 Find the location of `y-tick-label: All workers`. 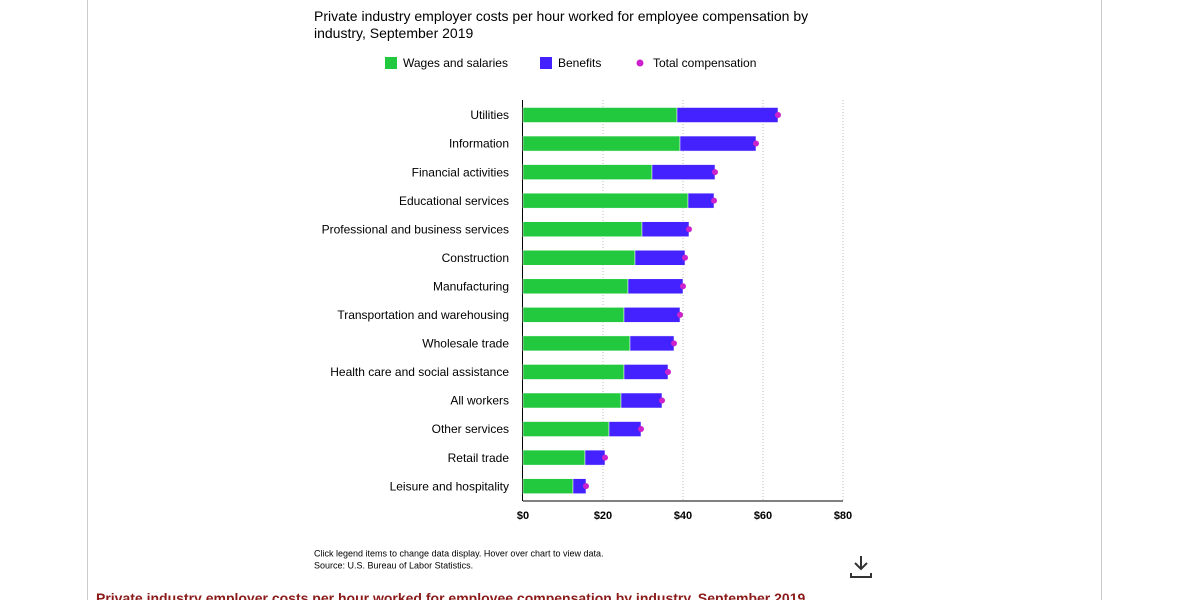

y-tick-label: All workers is located at coordinates (479, 401).